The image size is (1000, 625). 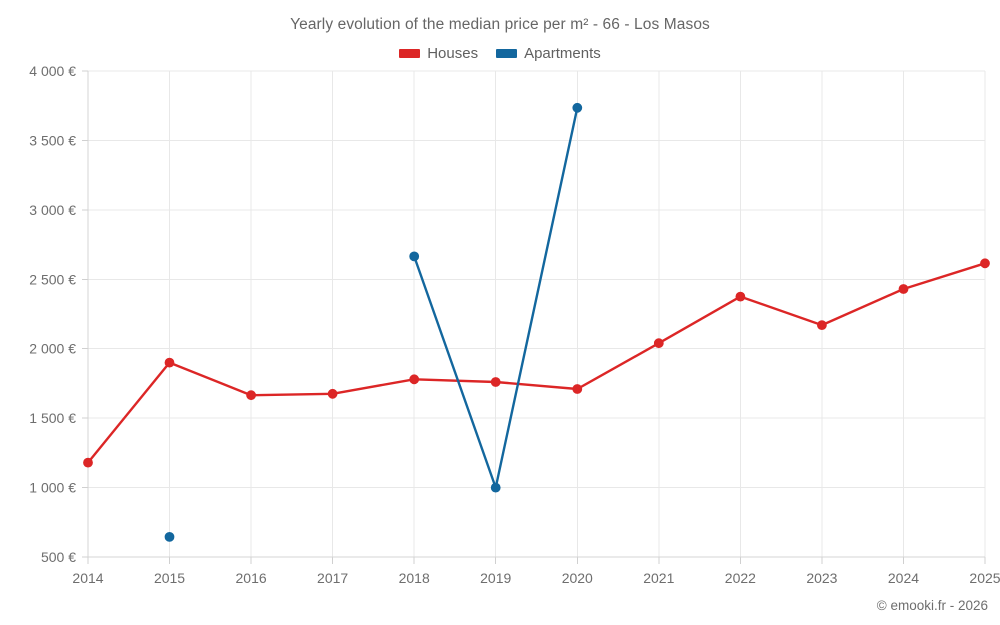 I want to click on x-axis-tick-label: 2020, so click(x=577, y=578).